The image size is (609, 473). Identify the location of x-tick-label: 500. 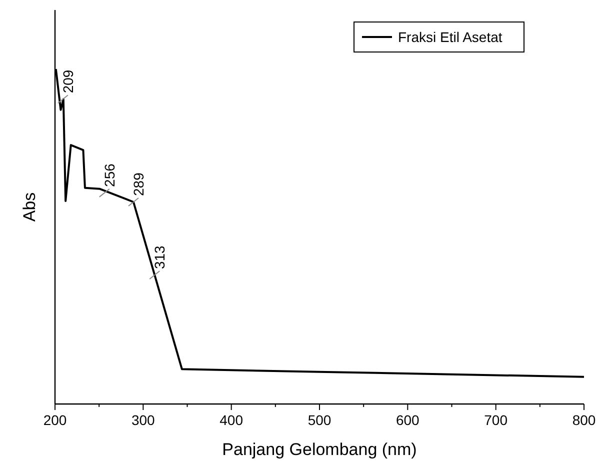
(320, 420).